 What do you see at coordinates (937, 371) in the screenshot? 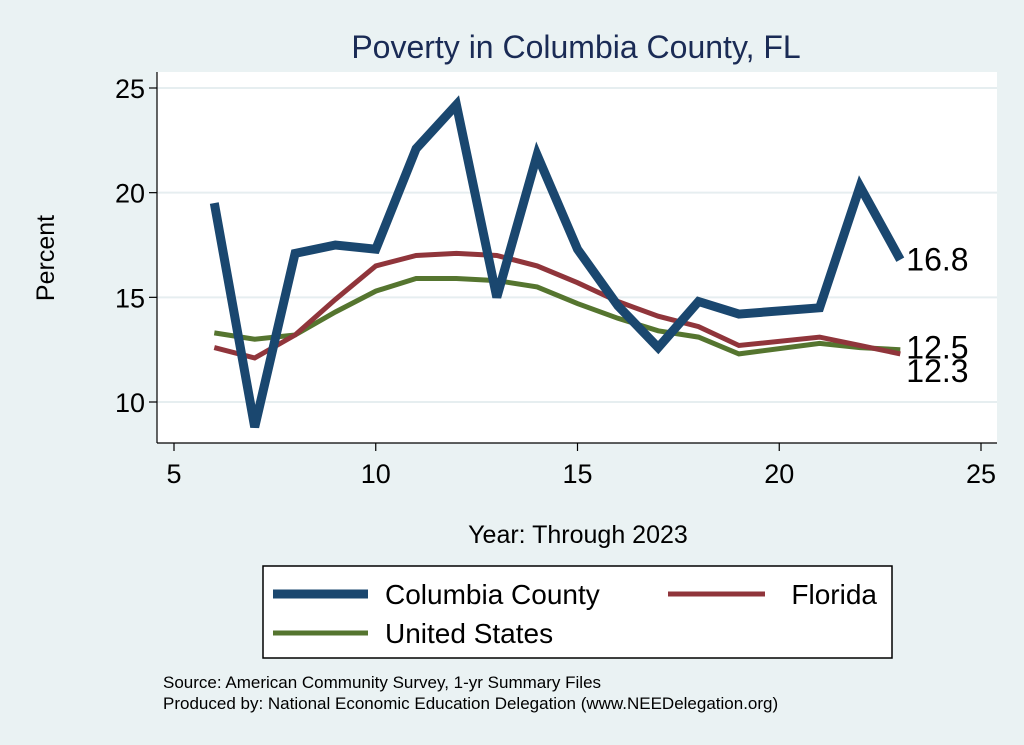
I see `end-label-florida: 12.3` at bounding box center [937, 371].